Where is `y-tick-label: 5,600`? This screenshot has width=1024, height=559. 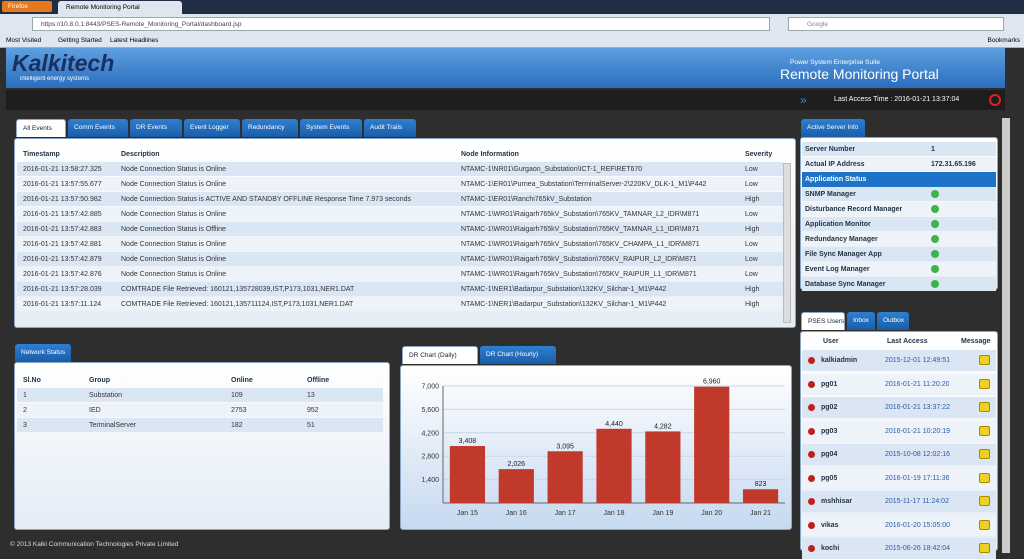 y-tick-label: 5,600 is located at coordinates (430, 410).